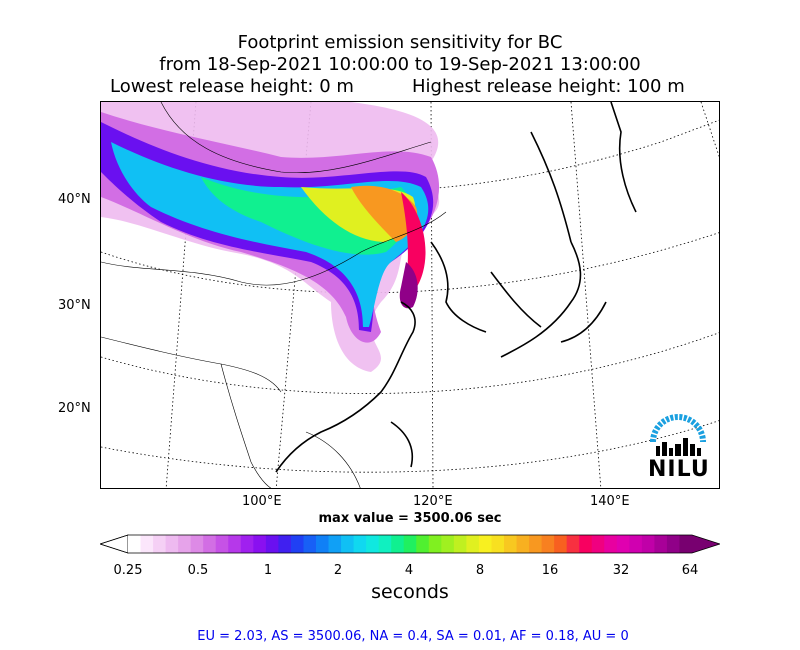 Image resolution: width=800 pixels, height=650 pixels. What do you see at coordinates (268, 570) in the screenshot?
I see `cbar-tick-2: 1` at bounding box center [268, 570].